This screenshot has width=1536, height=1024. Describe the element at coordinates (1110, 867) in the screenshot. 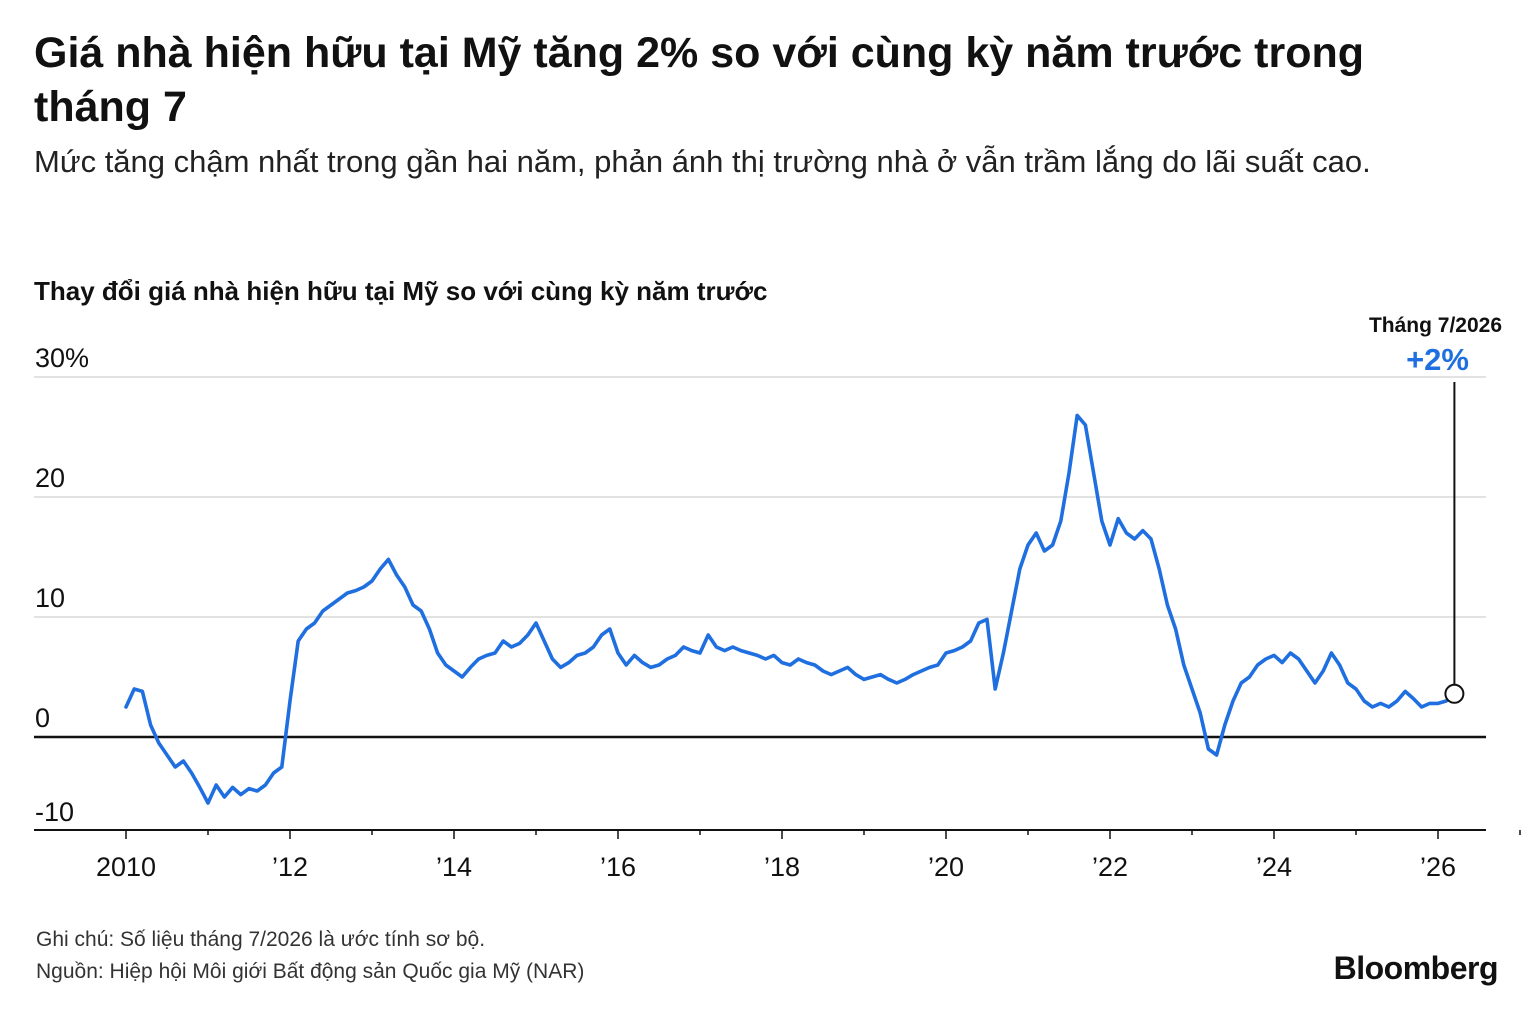

I see `x-tick-label: ’22` at that location.